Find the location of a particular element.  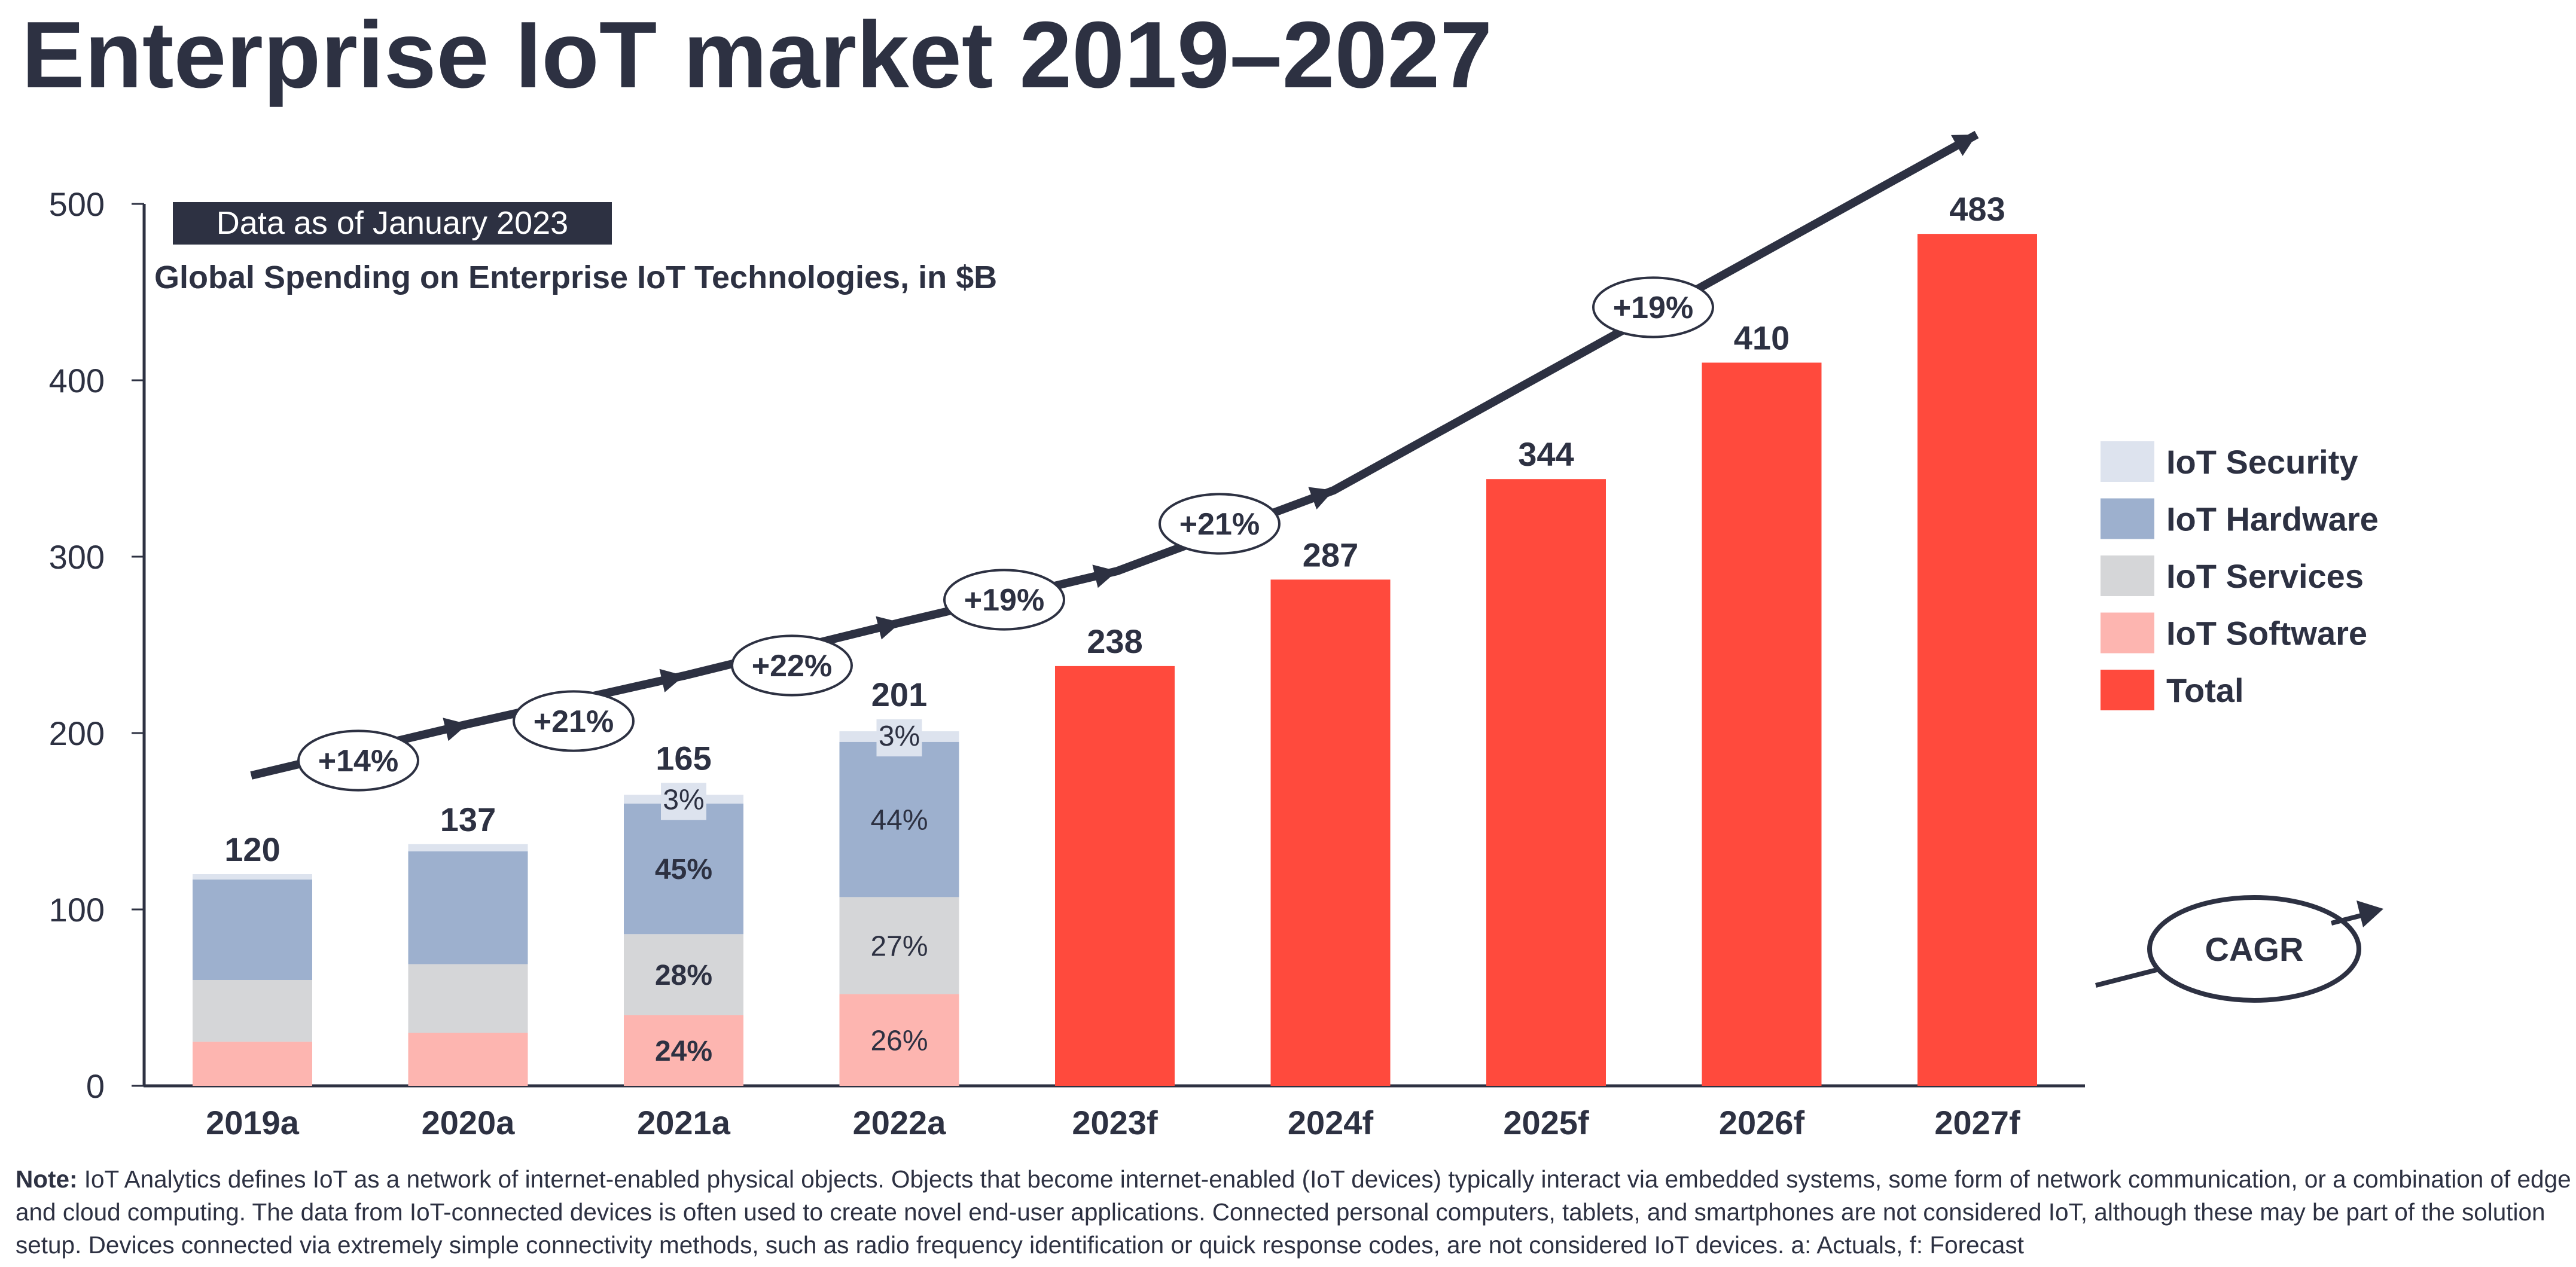

segment-label: 24% is located at coordinates (684, 1051).